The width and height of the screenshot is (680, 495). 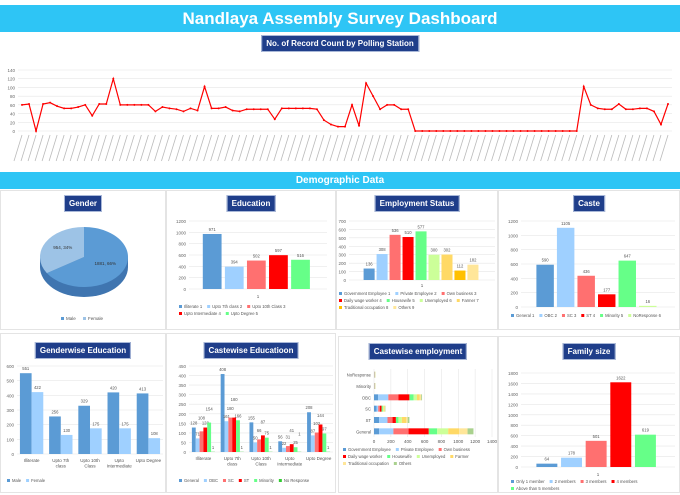 I want to click on y-tick-label: 400, so click(x=182, y=376).